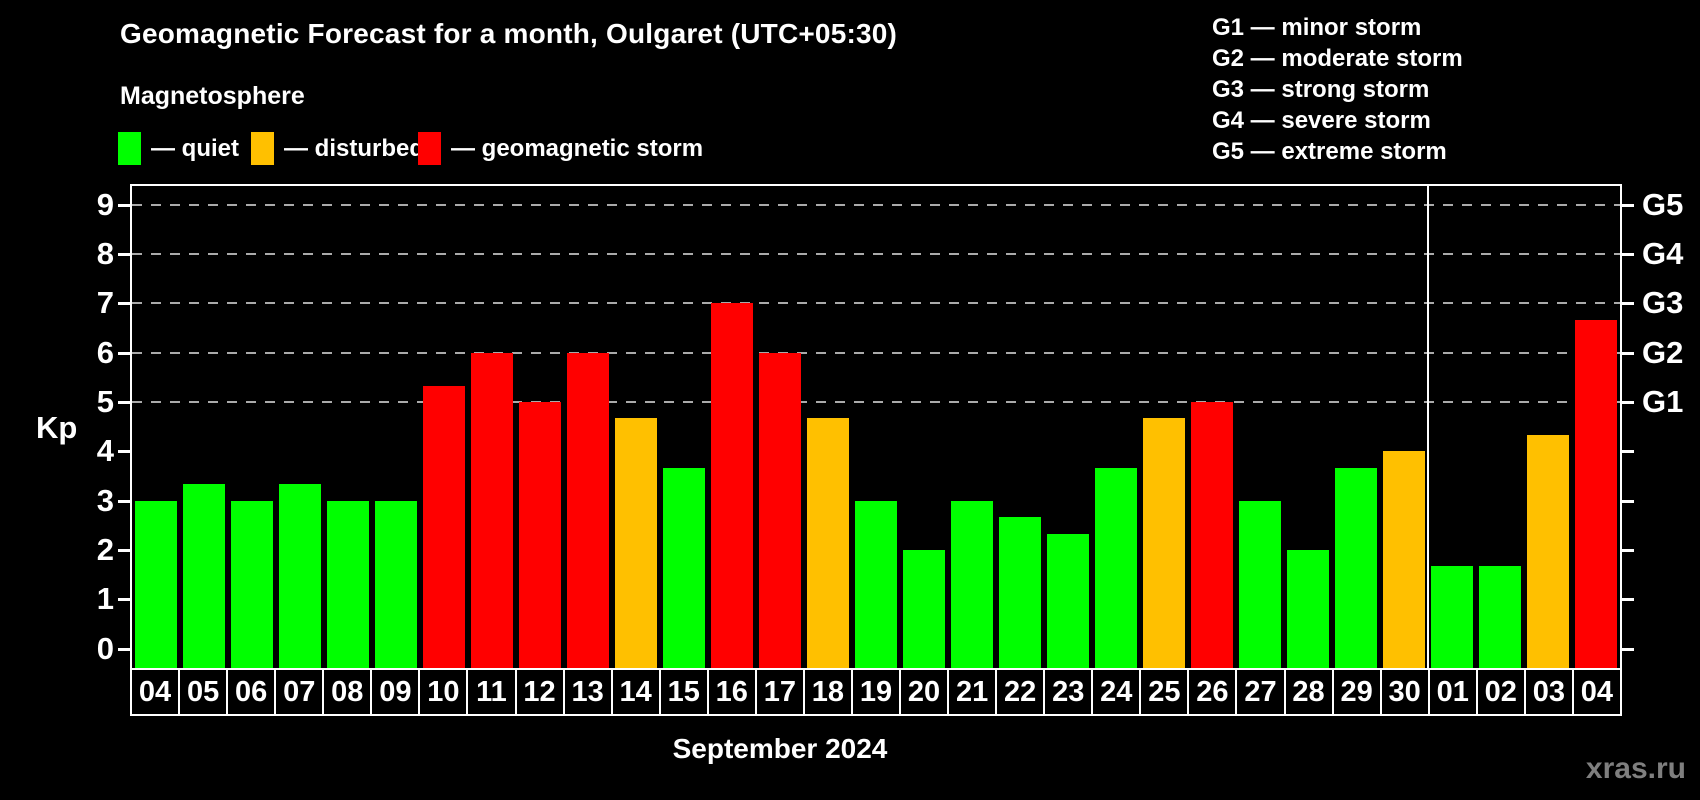 The height and width of the screenshot is (800, 1700). I want to click on left-tick-kp6, so click(124, 353).